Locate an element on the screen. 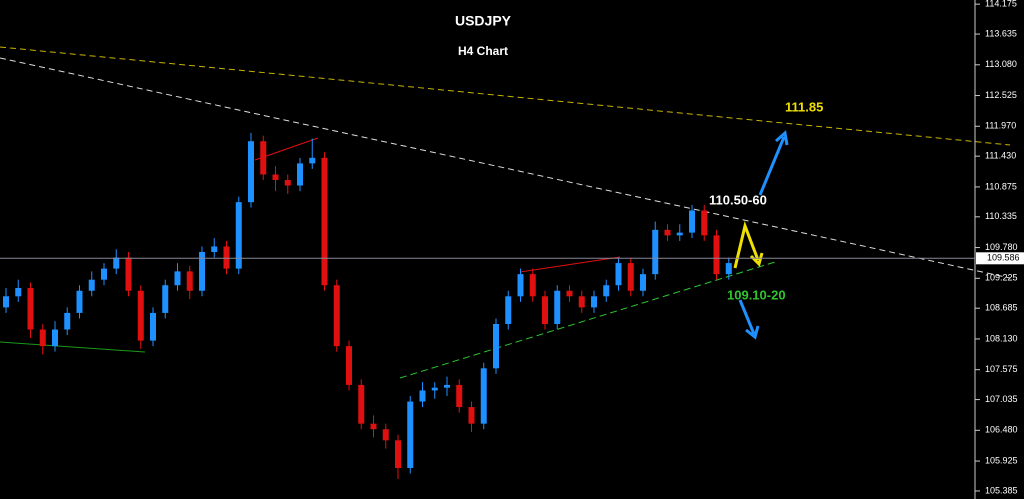  y-tick-label: 105.925 is located at coordinates (1001, 460).